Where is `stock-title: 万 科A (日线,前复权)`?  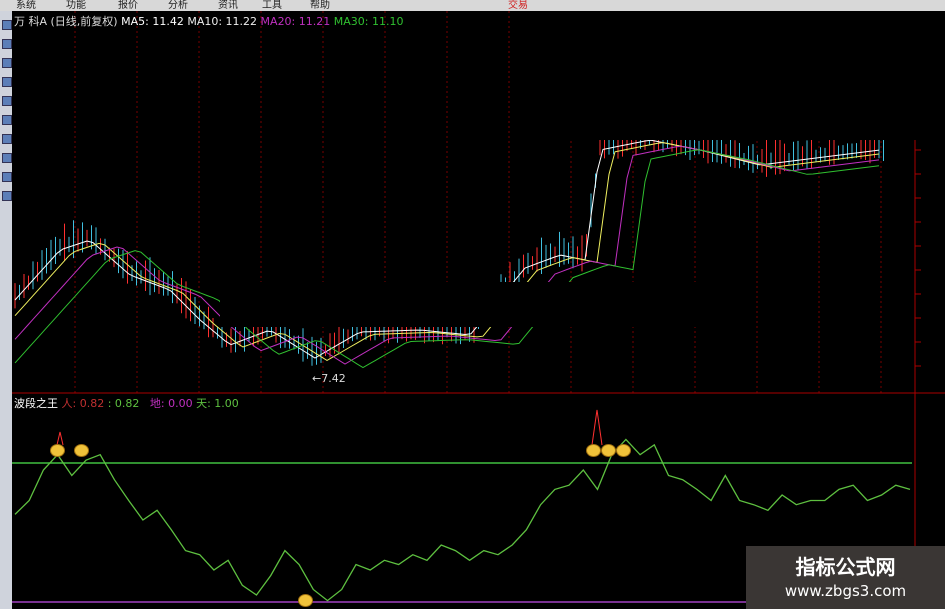
stock-title: 万 科A (日线,前复权) is located at coordinates (66, 21).